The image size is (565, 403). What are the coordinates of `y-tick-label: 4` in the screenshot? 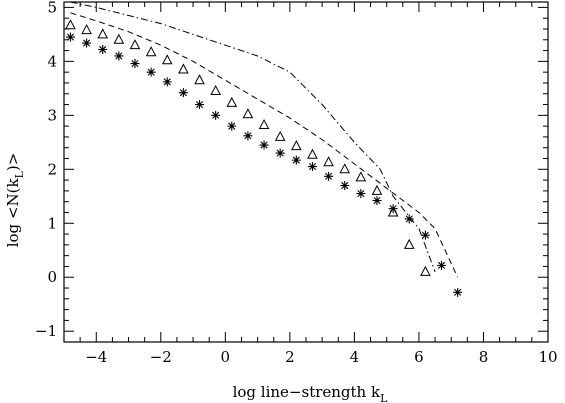 It's located at (52, 61).